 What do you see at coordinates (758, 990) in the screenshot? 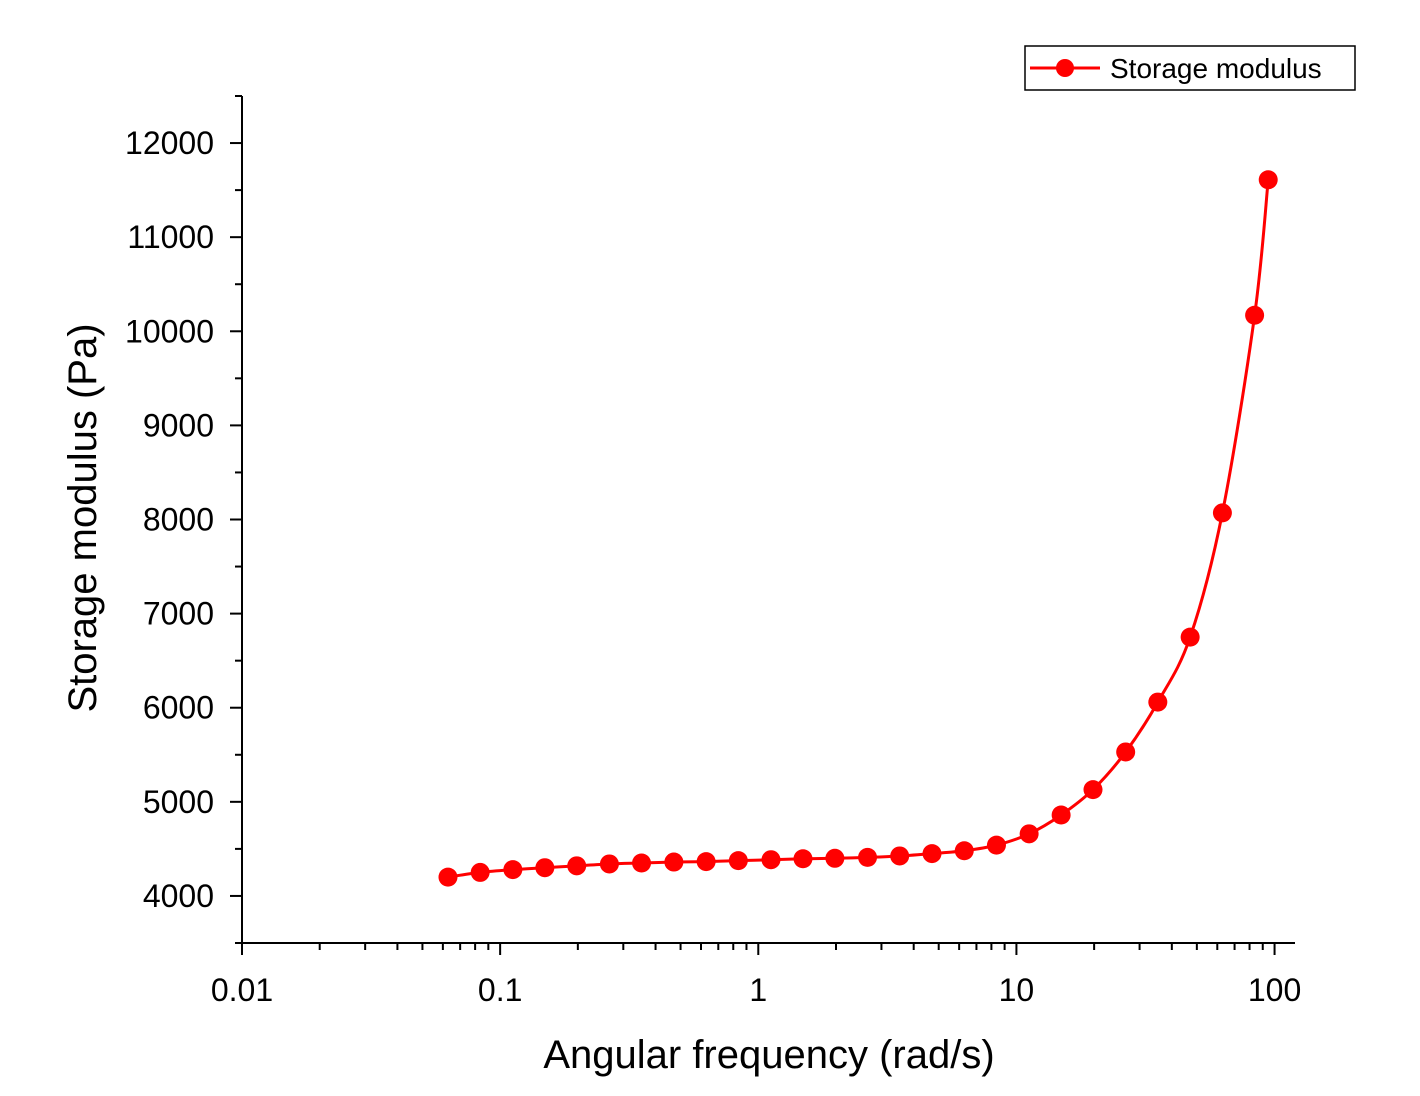
I see `x-tick-label: 1` at bounding box center [758, 990].